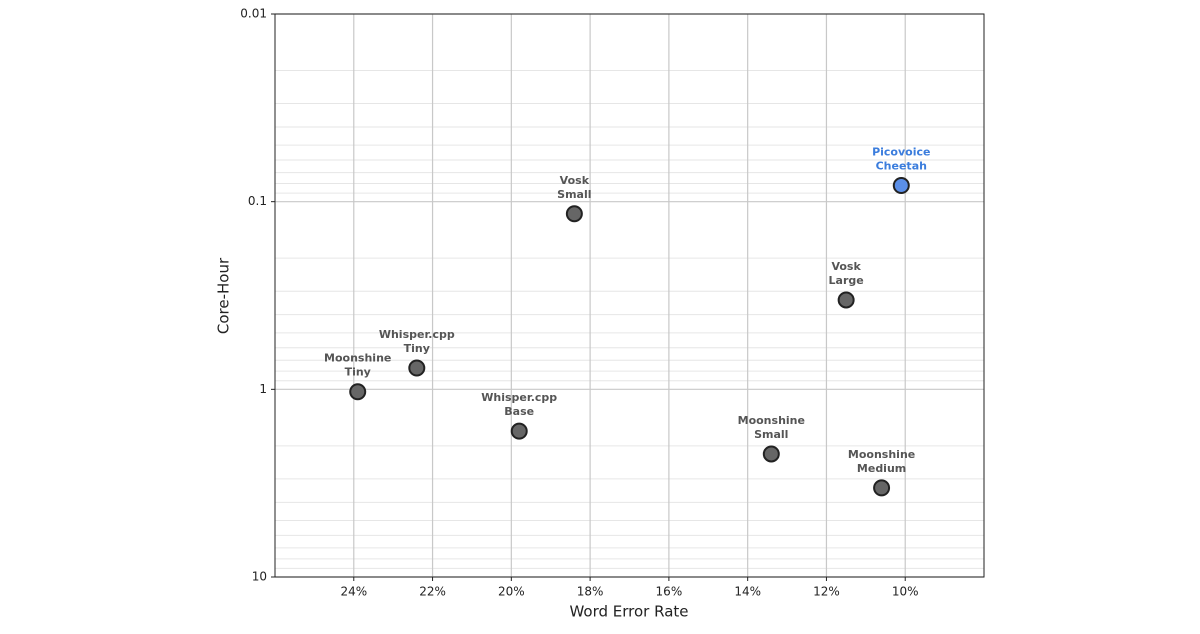 Image resolution: width=1200 pixels, height=634 pixels. What do you see at coordinates (253, 14) in the screenshot?
I see `y-tick-label: 0.01` at bounding box center [253, 14].